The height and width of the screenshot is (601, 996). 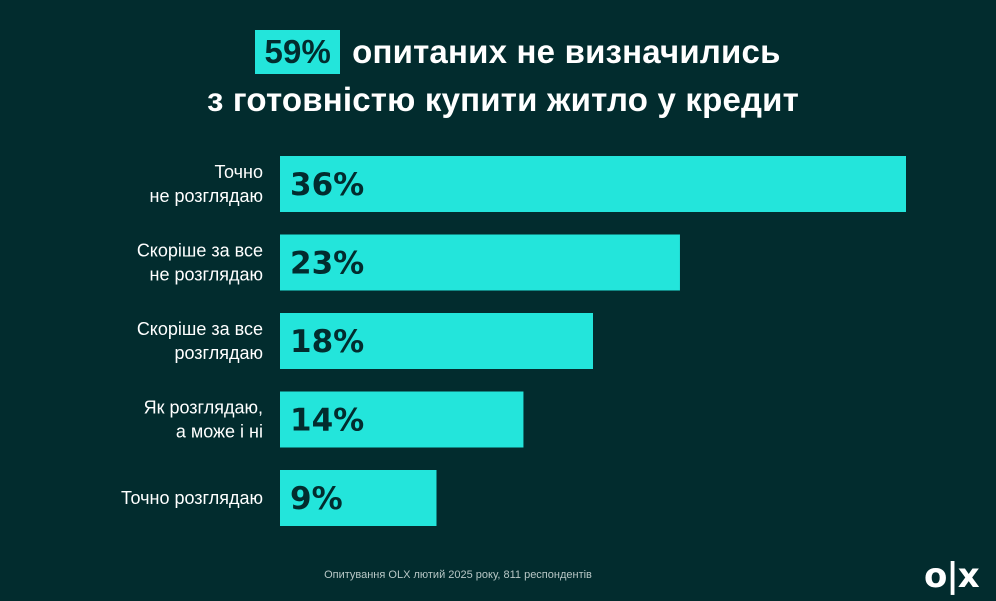 What do you see at coordinates (503, 99) in the screenshot?
I see `title-line-2: з готовністю купити житло у кредит` at bounding box center [503, 99].